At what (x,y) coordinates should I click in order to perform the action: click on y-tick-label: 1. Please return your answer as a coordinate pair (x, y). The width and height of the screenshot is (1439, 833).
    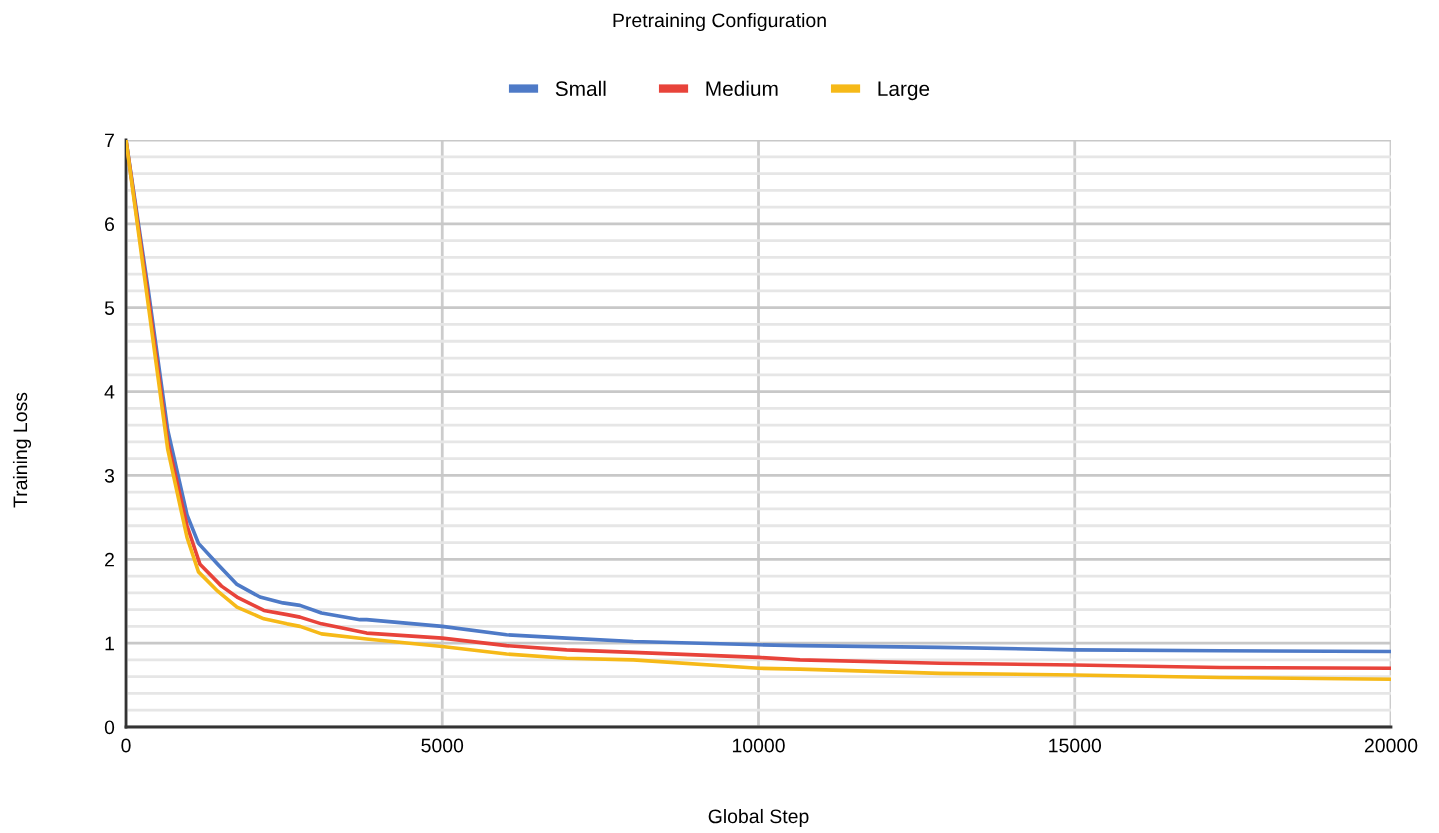
    Looking at the image, I should click on (109, 643).